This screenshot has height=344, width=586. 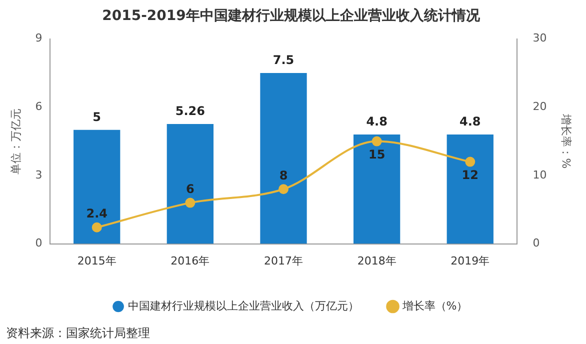 What do you see at coordinates (78, 333) in the screenshot?
I see `text: 资料来源：国家统计局整理` at bounding box center [78, 333].